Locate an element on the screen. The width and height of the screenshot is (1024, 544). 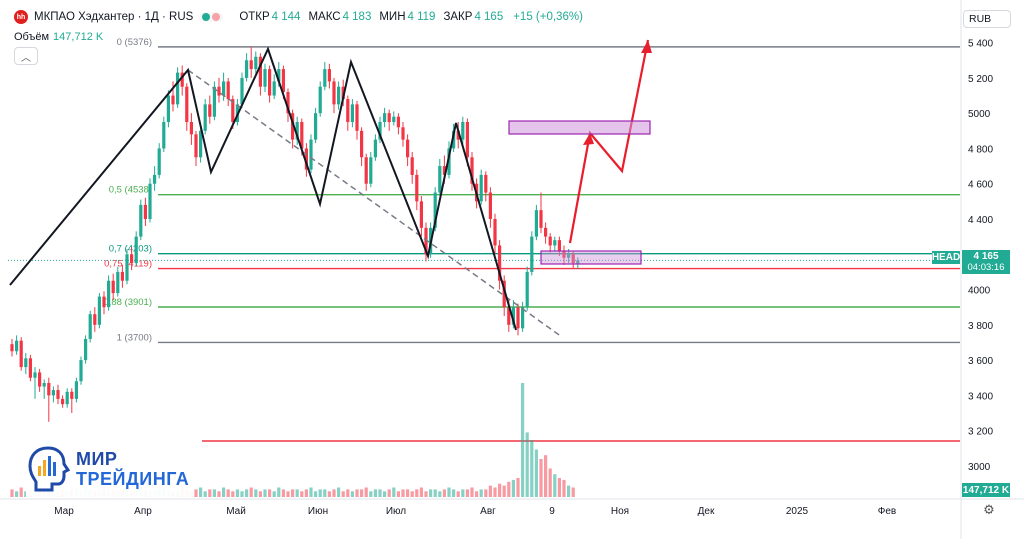
y-tick-label: 3 800 is located at coordinates (980, 326).